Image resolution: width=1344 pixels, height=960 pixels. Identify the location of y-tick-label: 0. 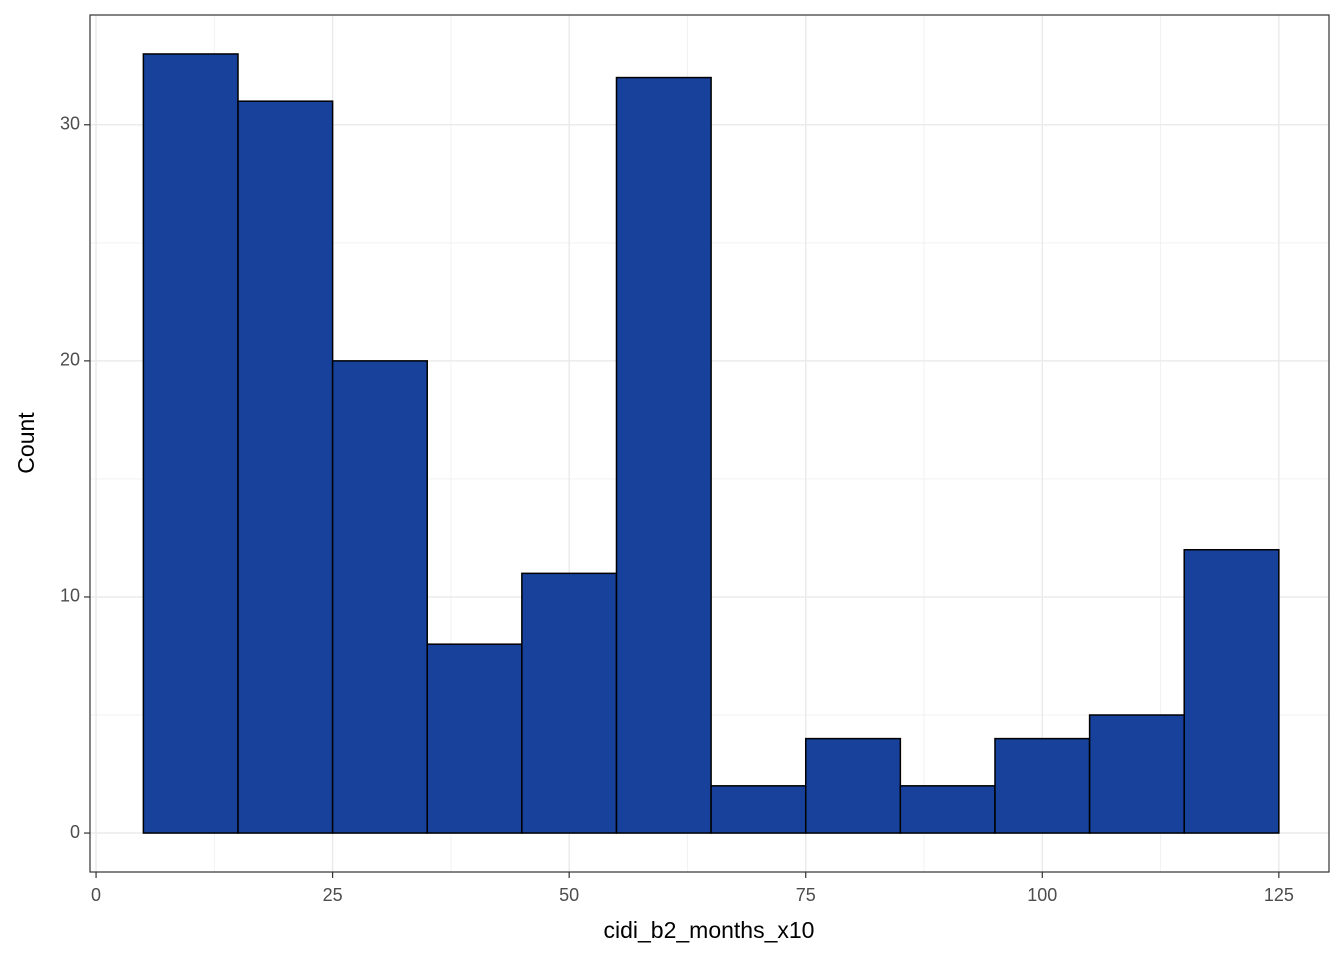
(75, 832).